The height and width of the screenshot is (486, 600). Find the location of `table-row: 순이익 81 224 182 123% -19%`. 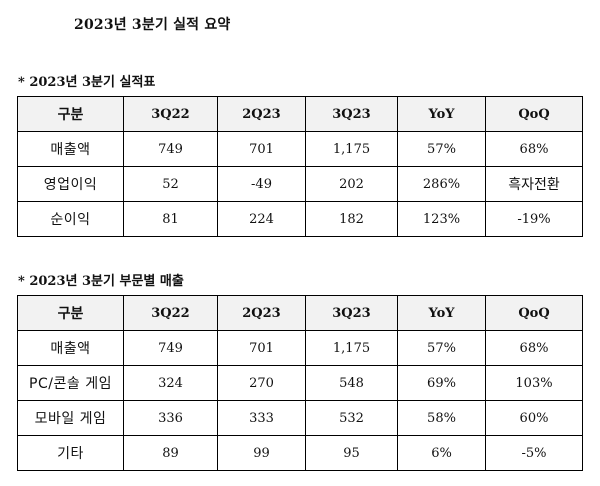

table-row: 순이익 81 224 182 123% -19% is located at coordinates (300, 219).